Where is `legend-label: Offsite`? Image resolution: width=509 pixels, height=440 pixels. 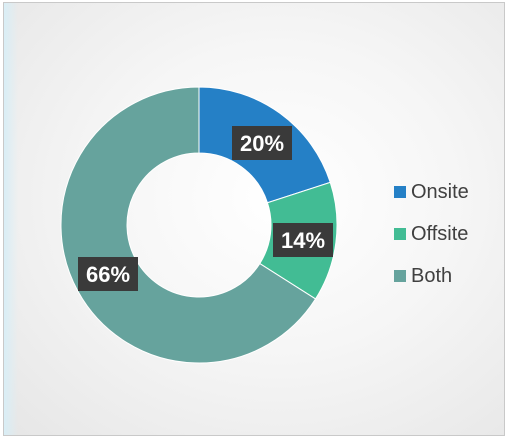
legend-label: Offsite is located at coordinates (440, 233).